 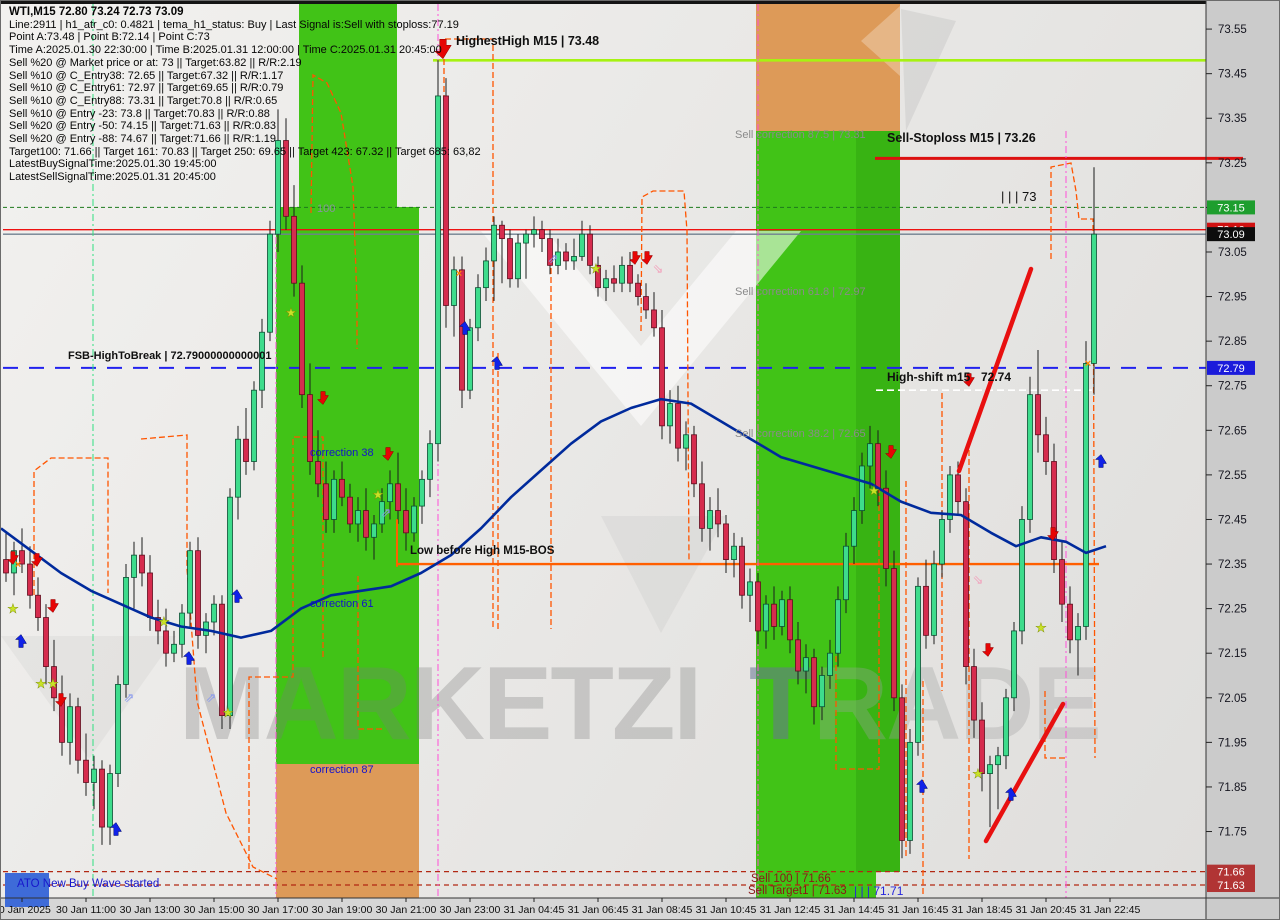 I want to click on hollow-down-arrow-icon: ⇘, so click(x=658, y=268).